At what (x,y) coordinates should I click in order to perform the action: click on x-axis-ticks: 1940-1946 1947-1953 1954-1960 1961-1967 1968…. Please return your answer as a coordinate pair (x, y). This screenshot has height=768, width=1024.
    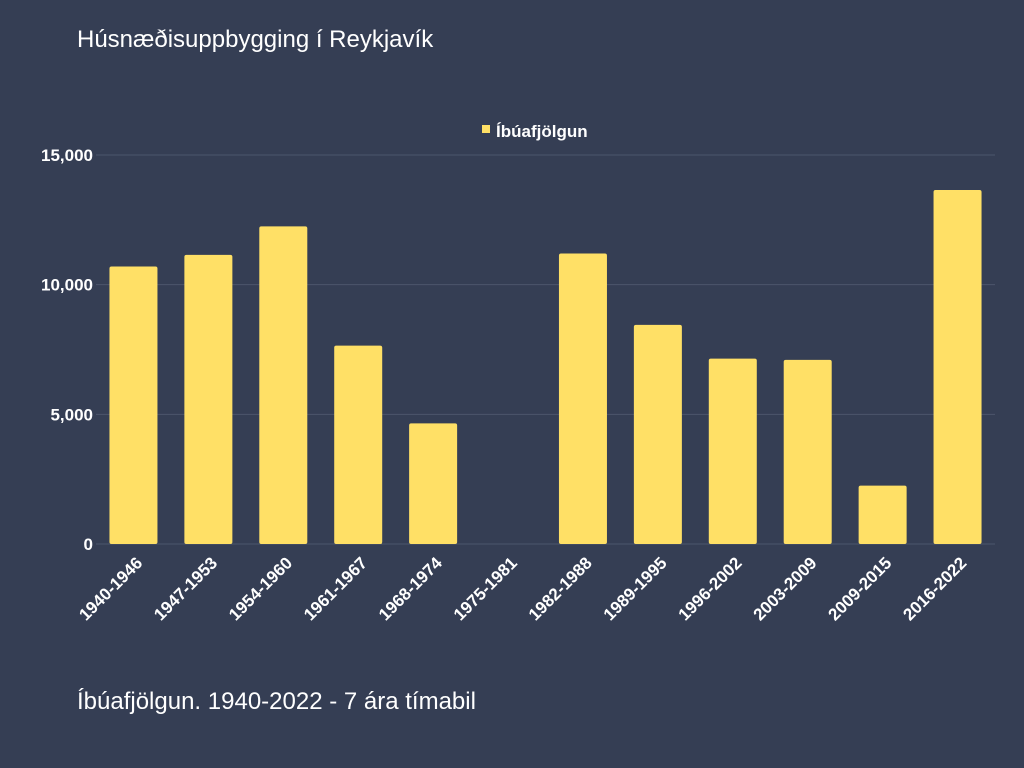
    Looking at the image, I should click on (522, 588).